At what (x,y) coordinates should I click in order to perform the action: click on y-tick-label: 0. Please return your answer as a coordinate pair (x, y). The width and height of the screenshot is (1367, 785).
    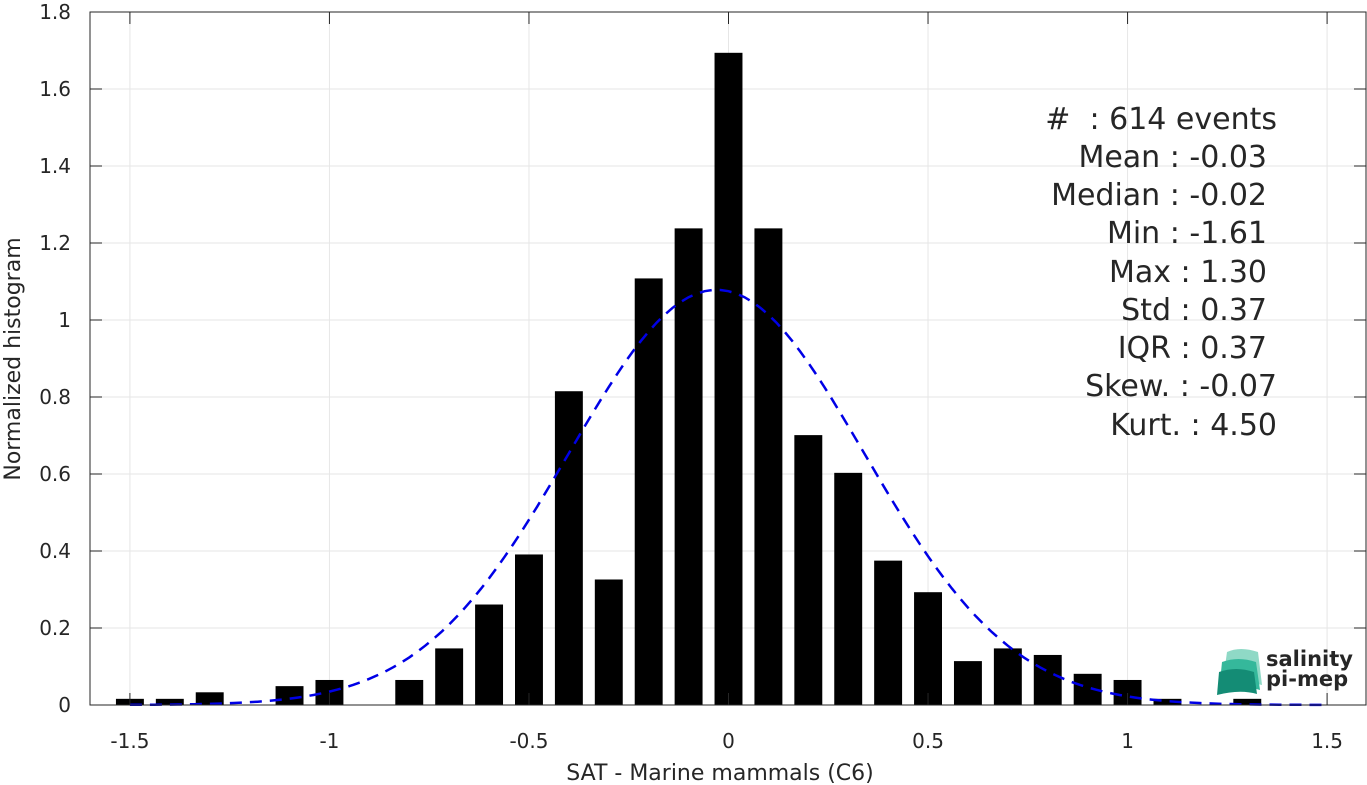
    Looking at the image, I should click on (64, 705).